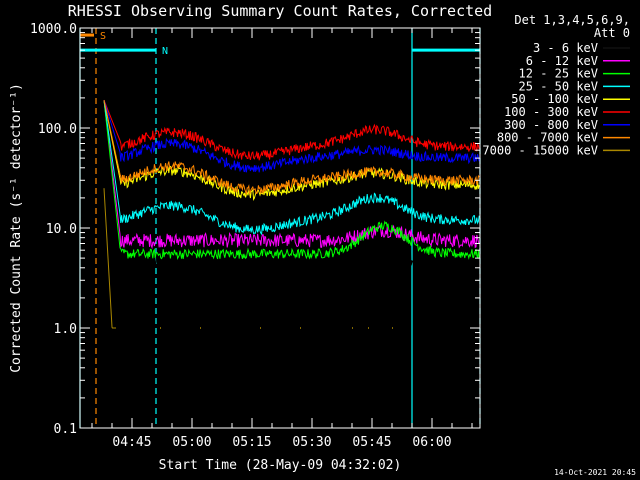  Describe the element at coordinates (131, 442) in the screenshot. I see `x-tick-label: 04:45` at that location.